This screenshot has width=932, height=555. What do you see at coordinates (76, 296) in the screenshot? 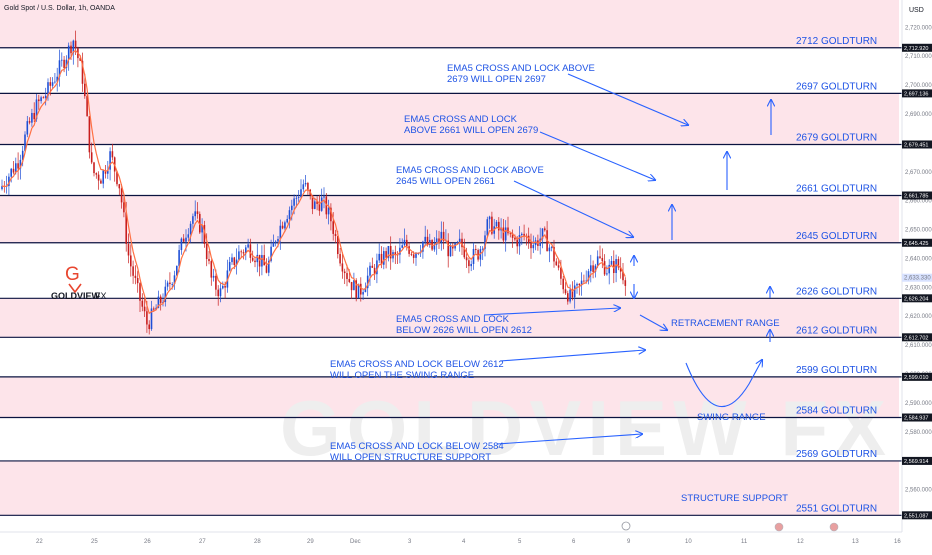
I see `goldview-logo-text: GOLDVIEW` at bounding box center [76, 296].